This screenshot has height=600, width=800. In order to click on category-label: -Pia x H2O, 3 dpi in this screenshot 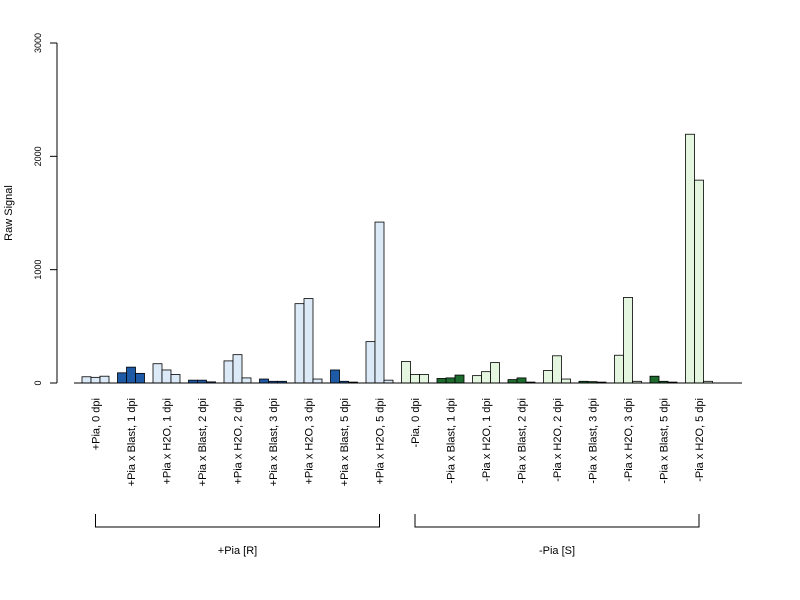, I will do `click(629, 440)`.